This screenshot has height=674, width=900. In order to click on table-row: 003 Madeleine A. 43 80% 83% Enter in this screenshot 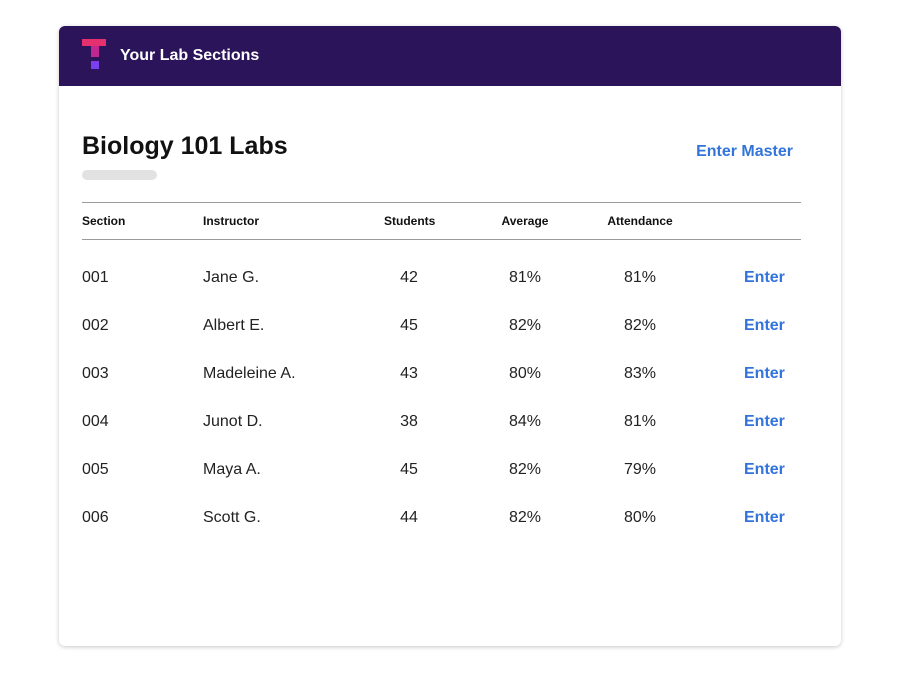, I will do `click(441, 374)`.